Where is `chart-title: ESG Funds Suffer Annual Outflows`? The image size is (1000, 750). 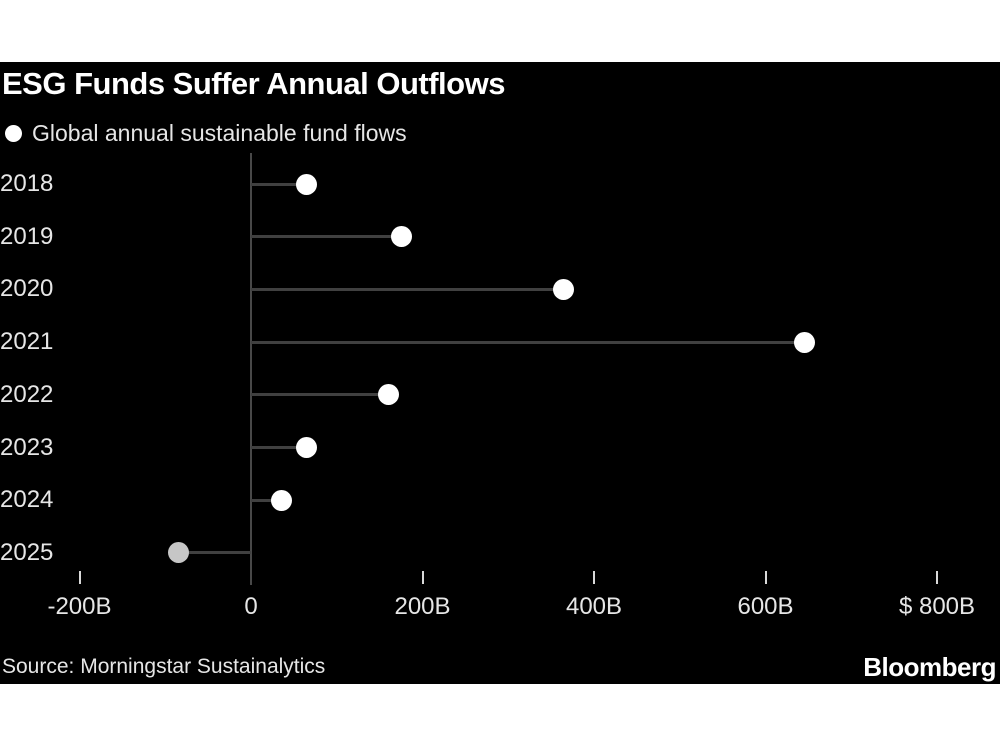 chart-title: ESG Funds Suffer Annual Outflows is located at coordinates (253, 83).